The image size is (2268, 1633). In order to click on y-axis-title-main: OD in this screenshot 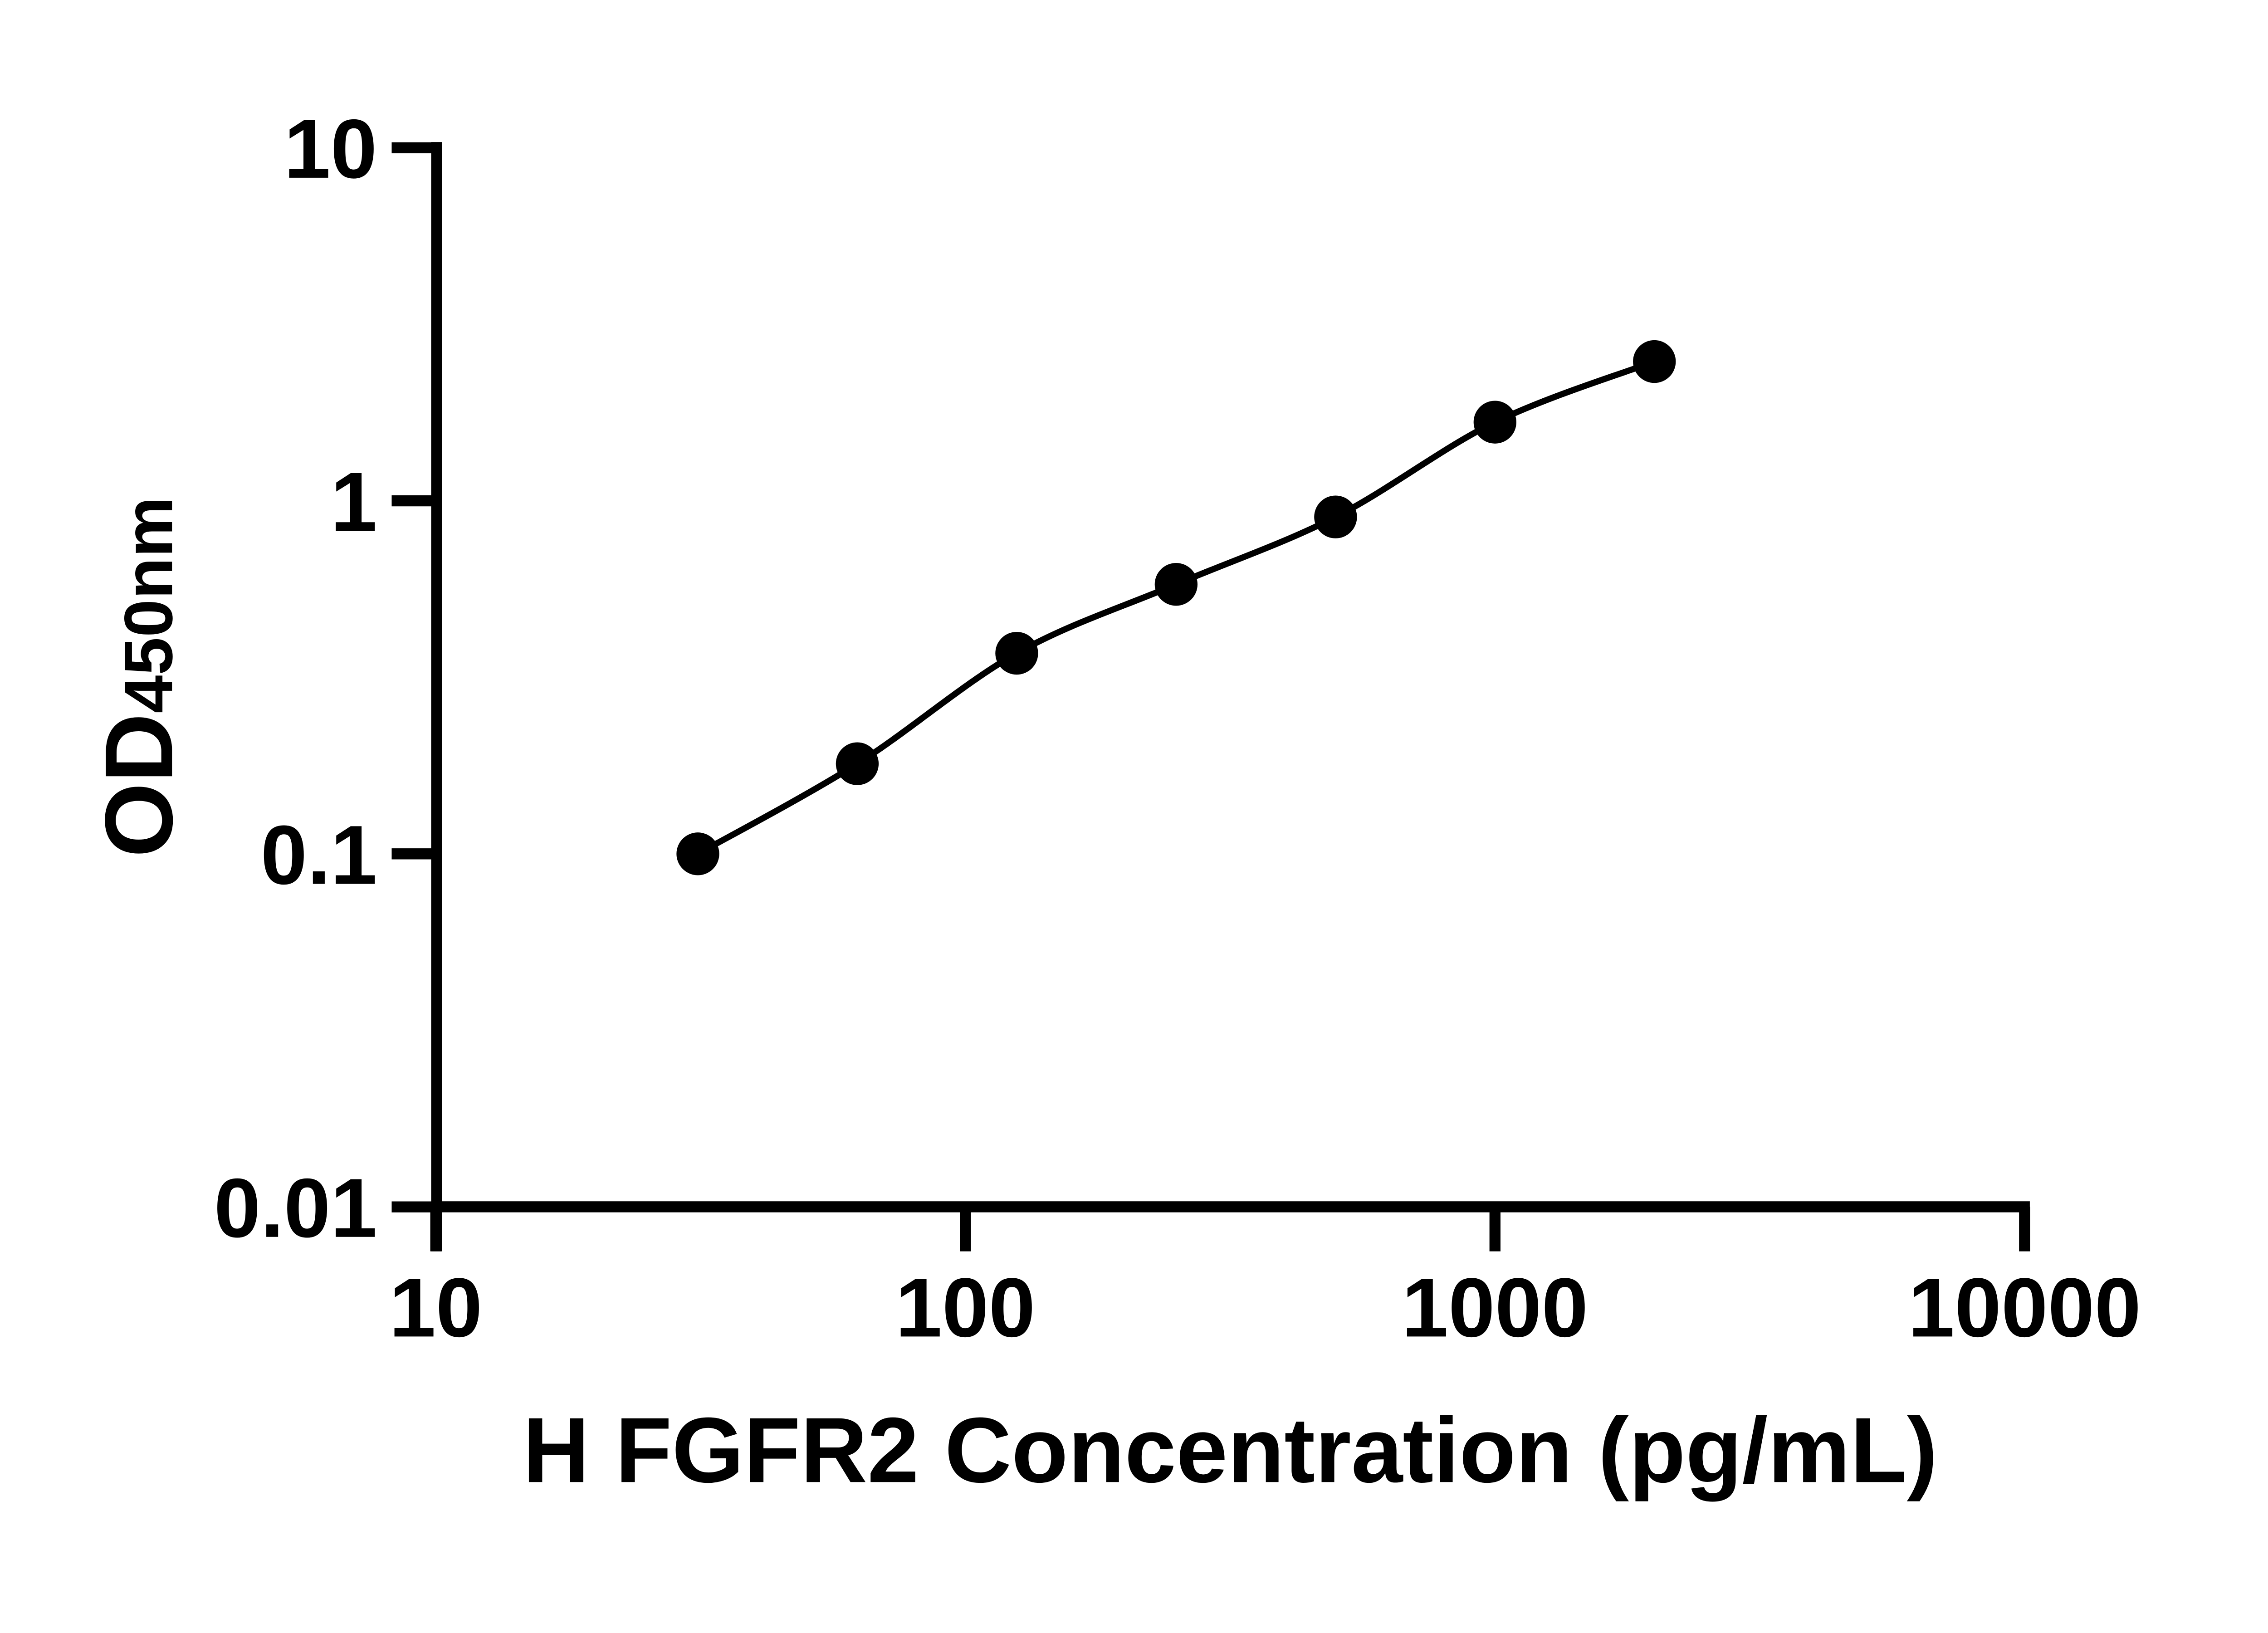, I will do `click(139, 785)`.